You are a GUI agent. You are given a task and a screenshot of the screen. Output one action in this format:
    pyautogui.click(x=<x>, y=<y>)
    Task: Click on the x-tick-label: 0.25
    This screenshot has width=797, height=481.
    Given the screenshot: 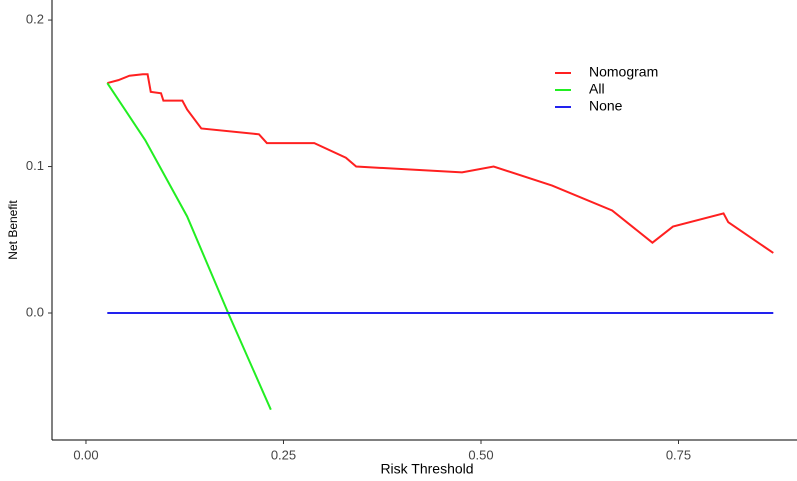 What is the action you would take?
    pyautogui.click(x=283, y=454)
    